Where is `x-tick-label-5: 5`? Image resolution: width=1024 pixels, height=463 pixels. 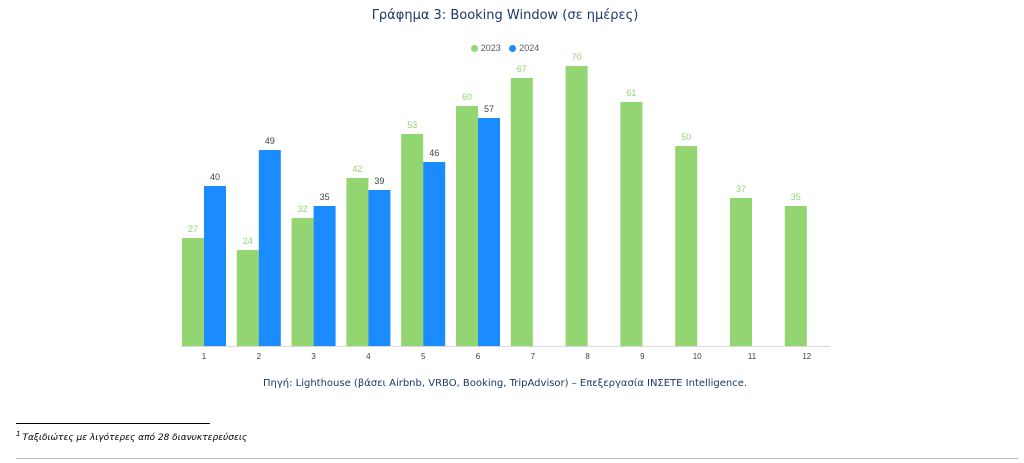 x-tick-label-5: 5 is located at coordinates (423, 356).